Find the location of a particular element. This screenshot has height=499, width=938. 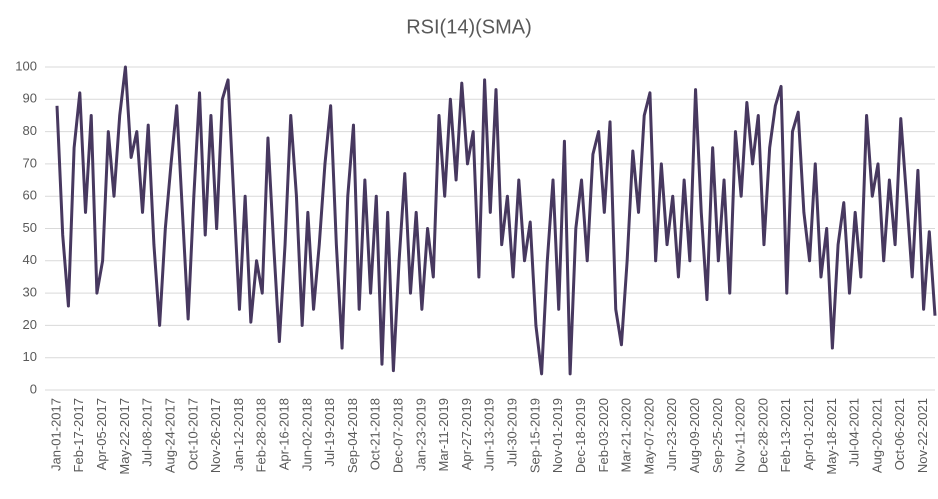

x-tick-label: Aug-24-2017 is located at coordinates (169, 435).